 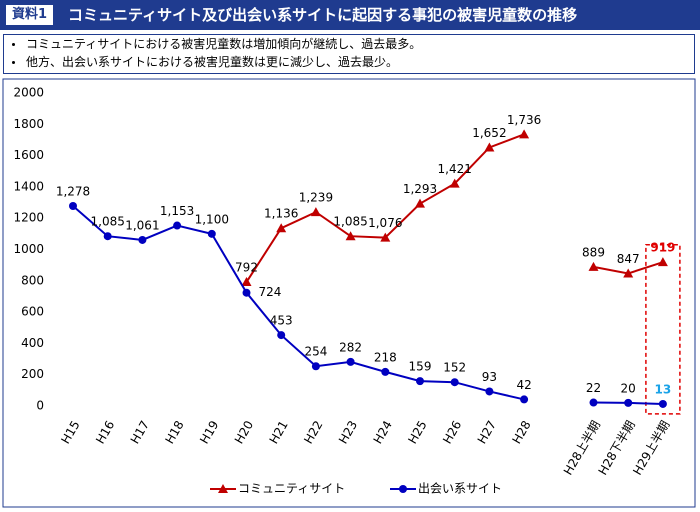 What do you see at coordinates (291, 489) in the screenshot?
I see `legend-label: コミュニティサイト` at bounding box center [291, 489].